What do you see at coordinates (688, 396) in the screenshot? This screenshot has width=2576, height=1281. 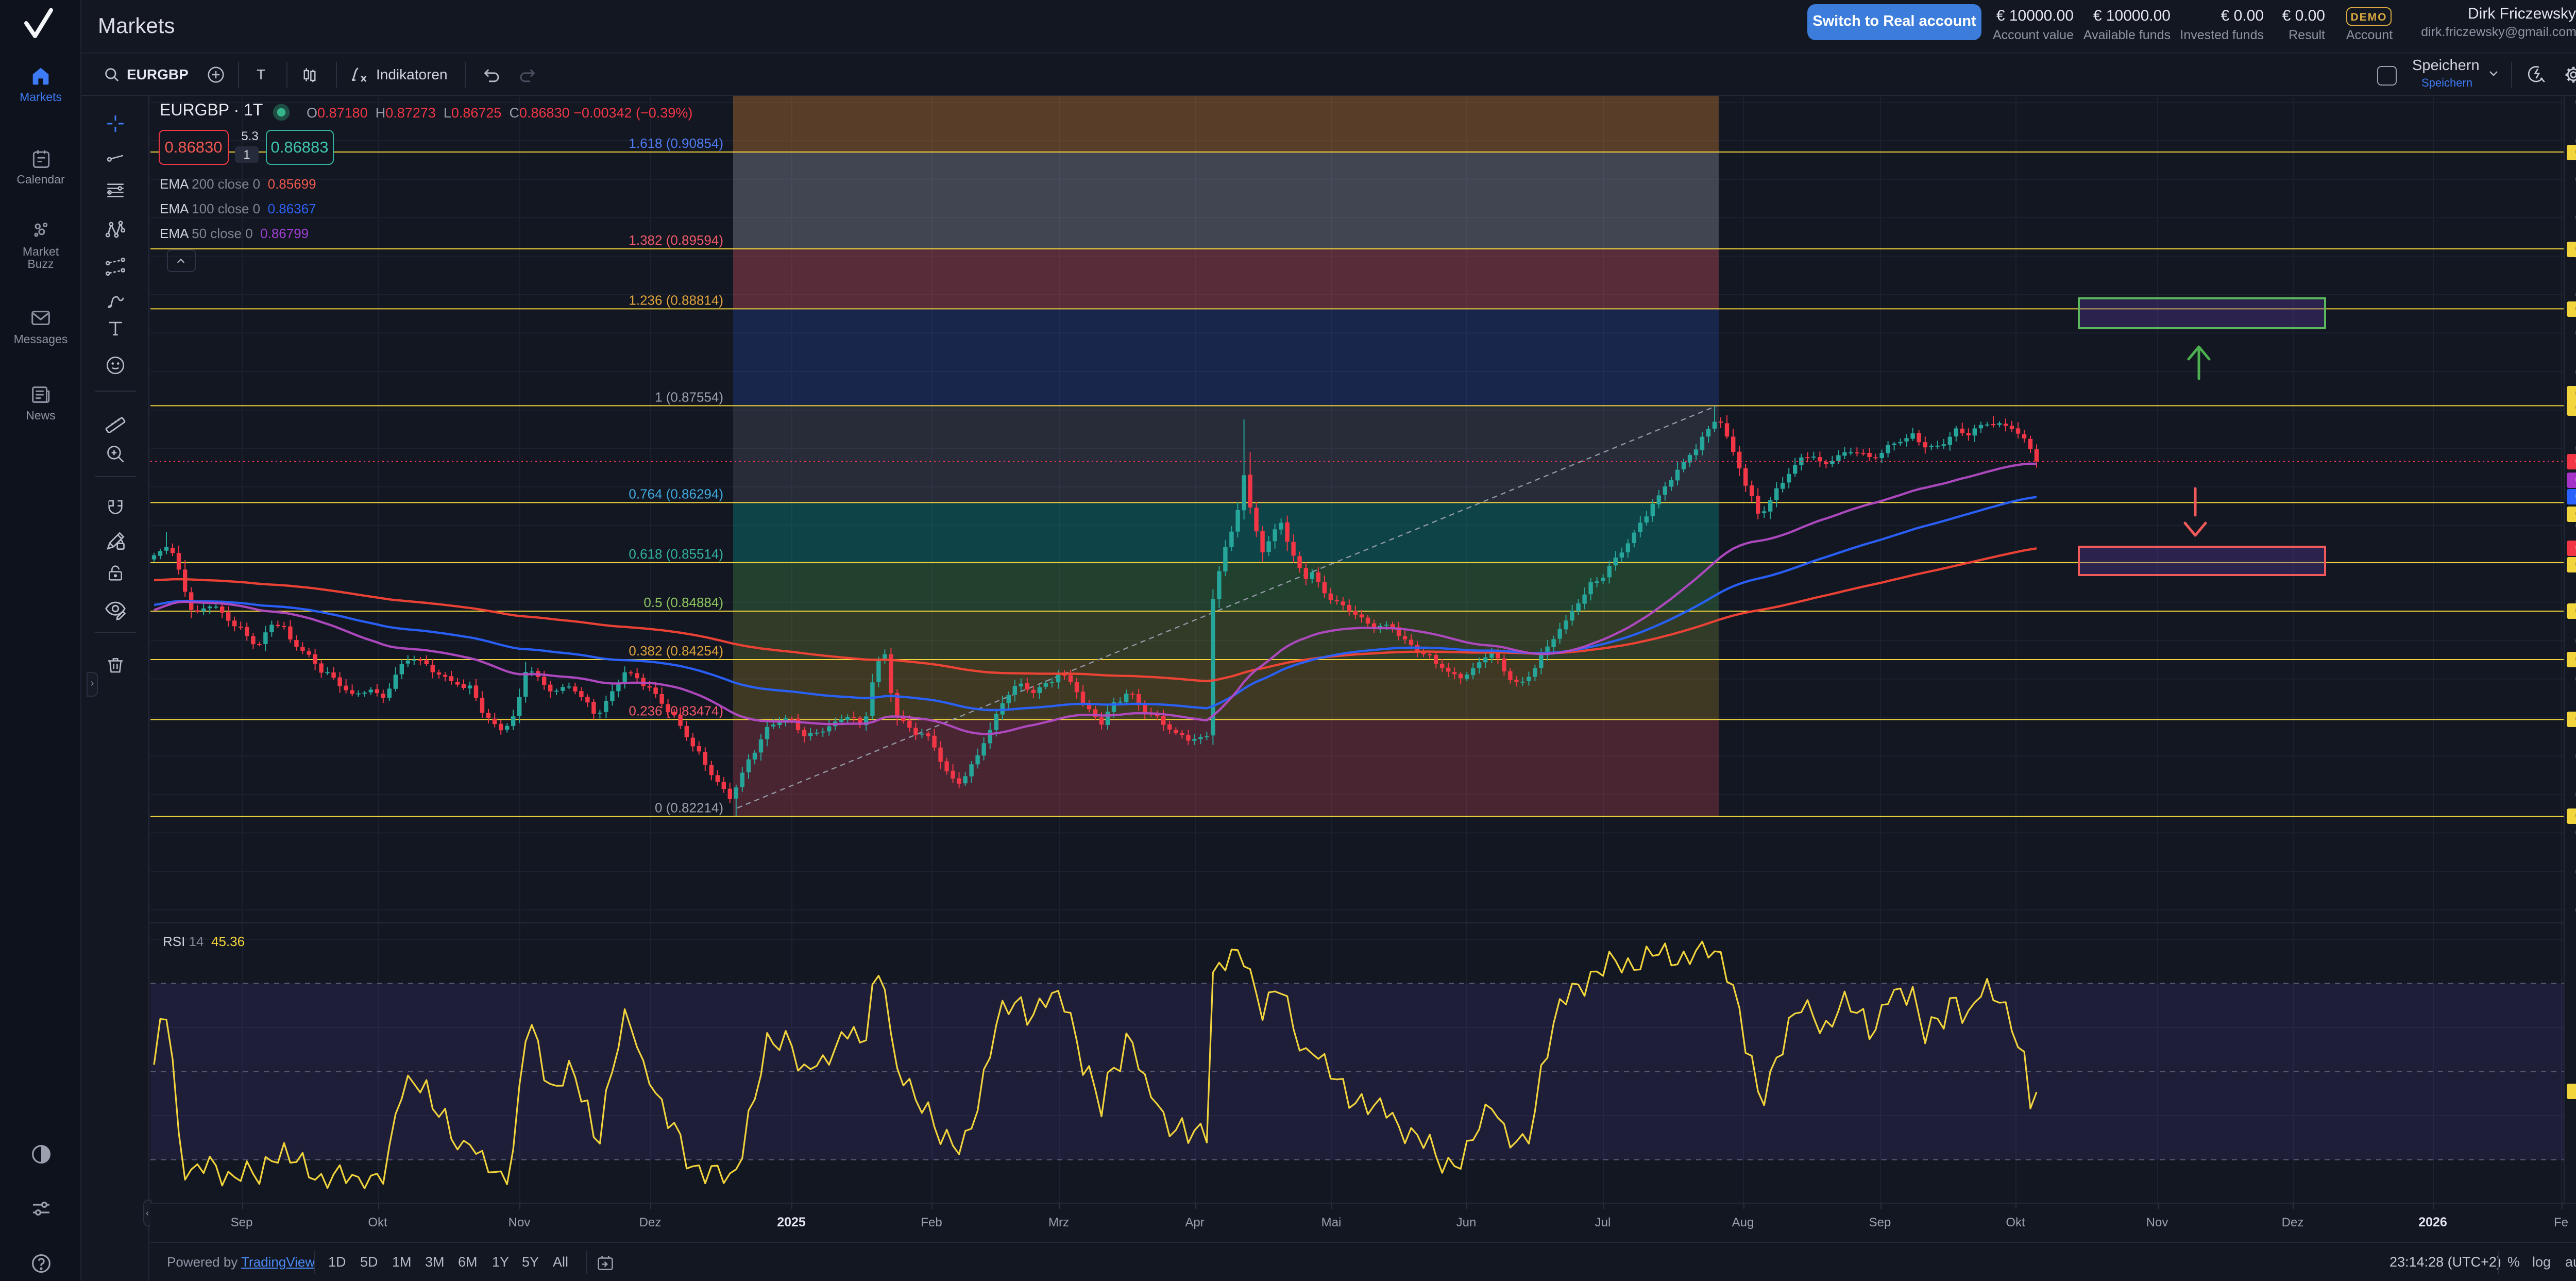 I see `svg-text: 1 (0.87554)` at bounding box center [688, 396].